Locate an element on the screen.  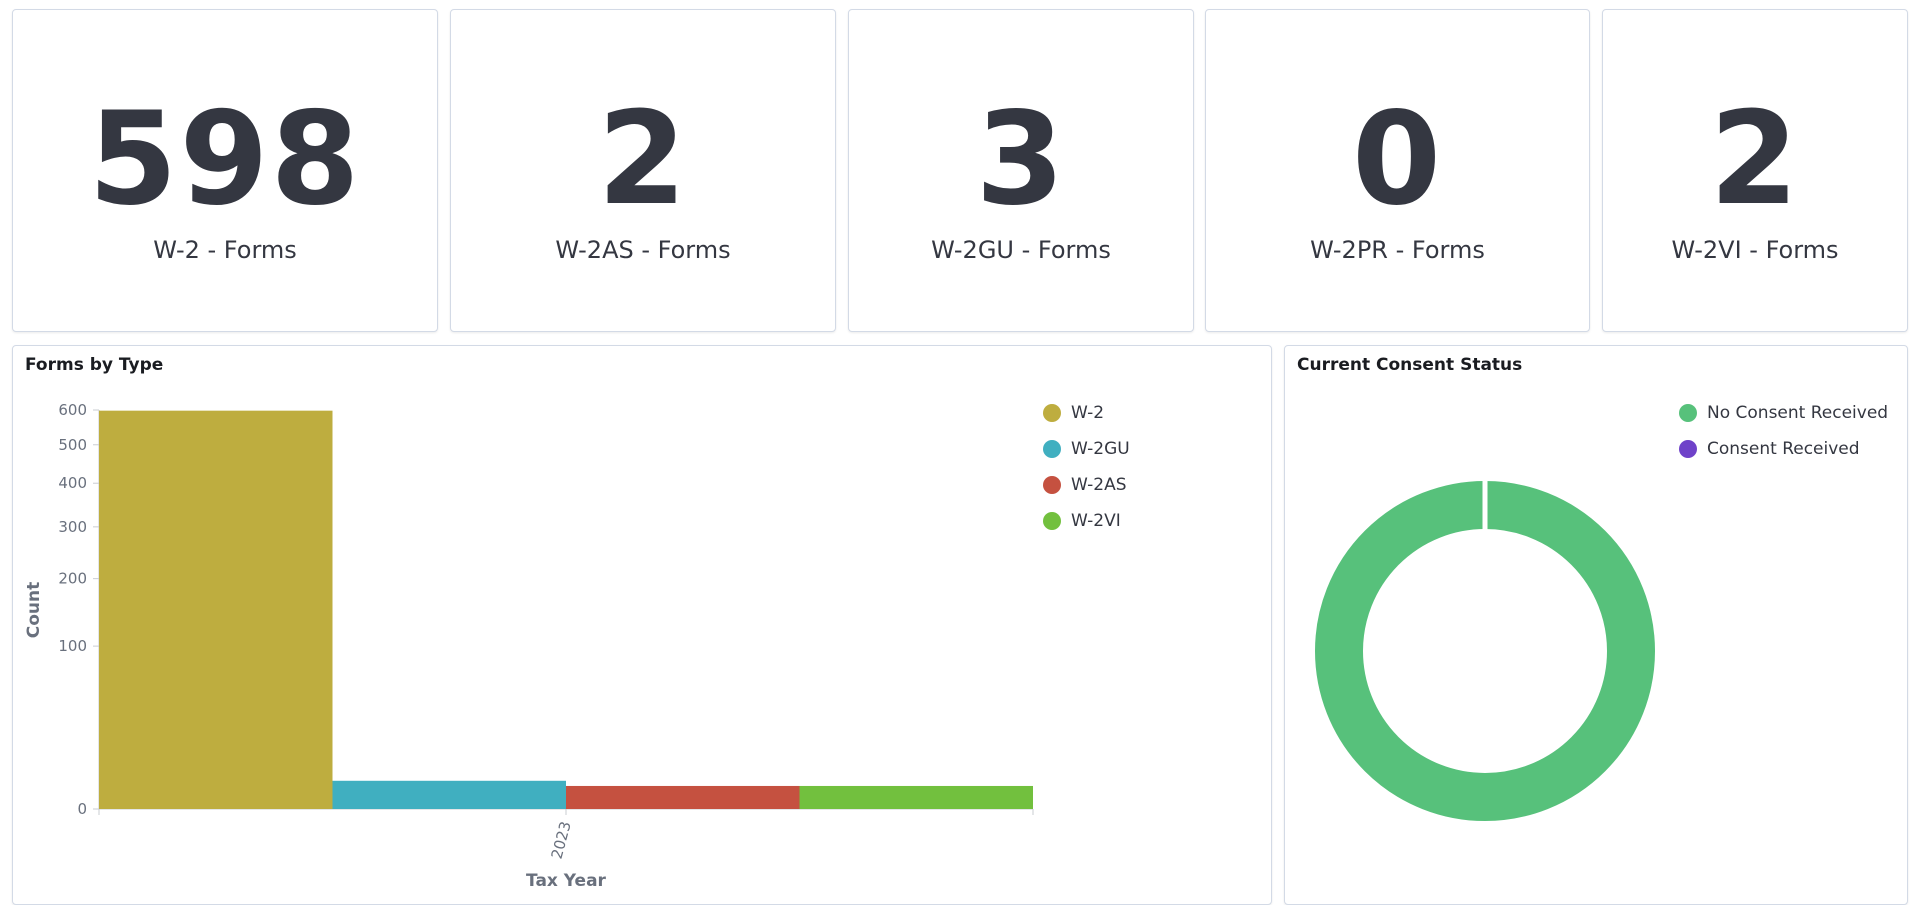
y-tick-label: 200 is located at coordinates (72, 579).